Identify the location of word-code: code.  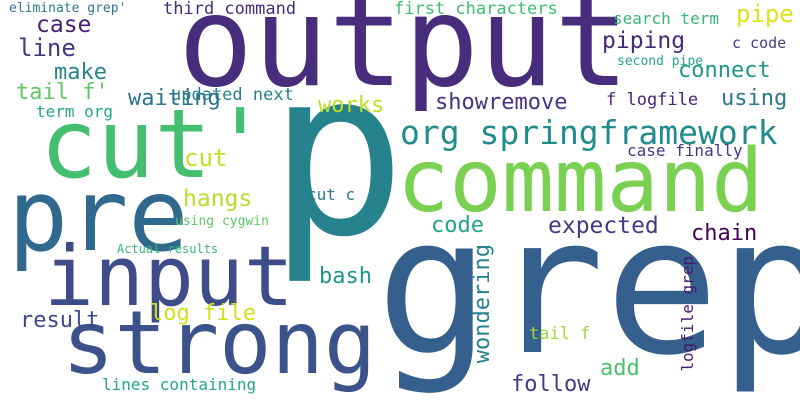
(457, 225).